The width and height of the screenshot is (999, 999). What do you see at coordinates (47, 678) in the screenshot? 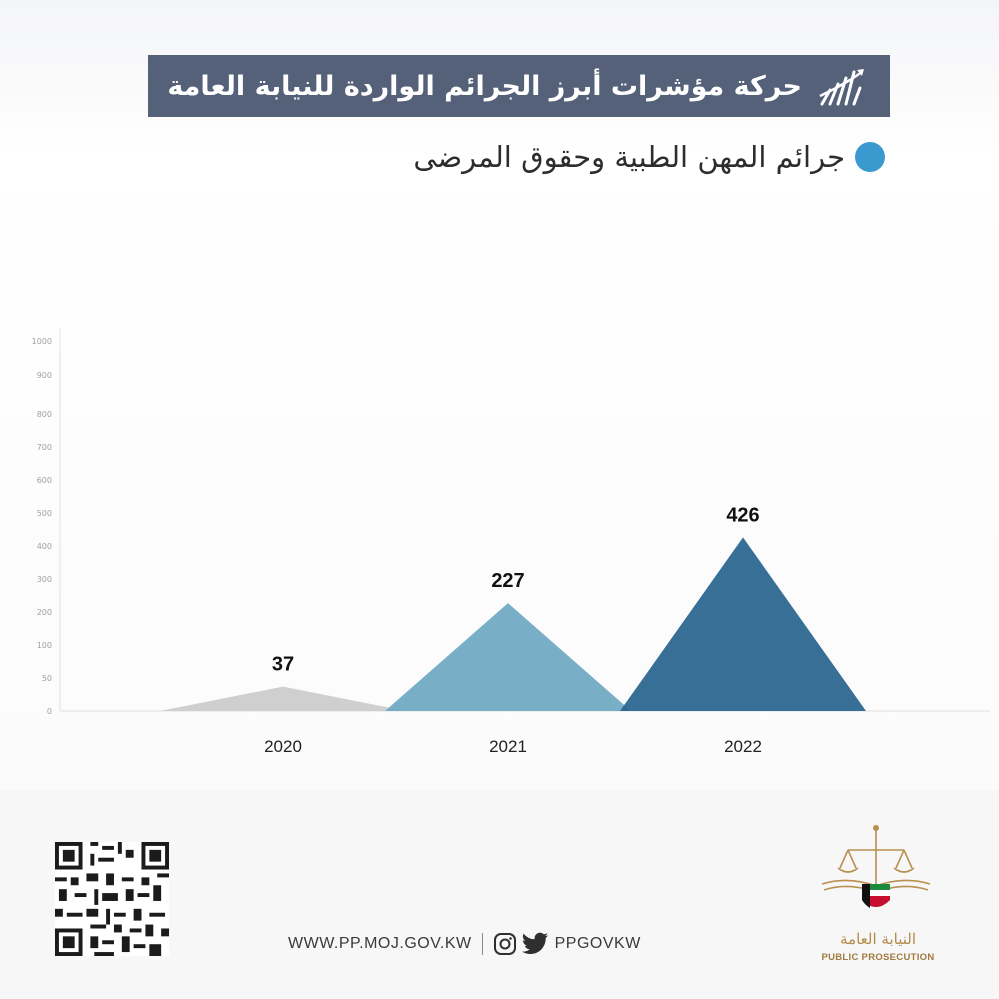
I see `y-tick-label: 50` at bounding box center [47, 678].